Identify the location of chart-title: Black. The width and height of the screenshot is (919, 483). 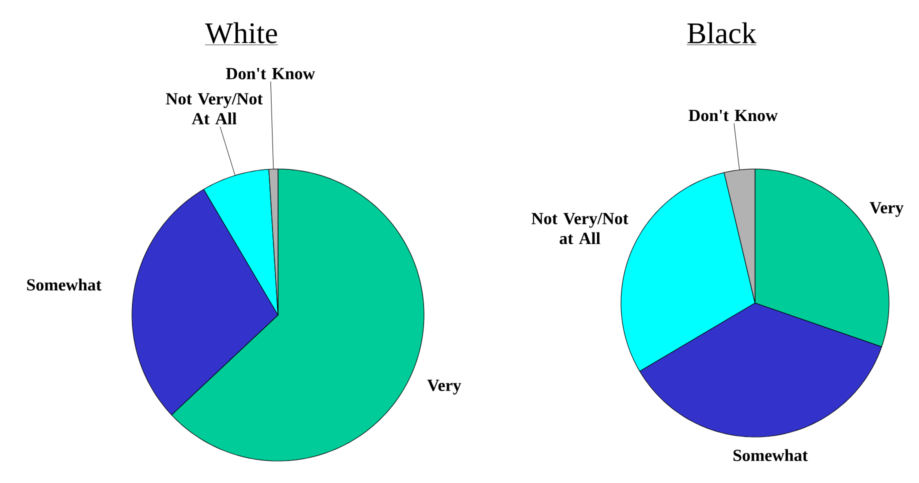
(722, 33).